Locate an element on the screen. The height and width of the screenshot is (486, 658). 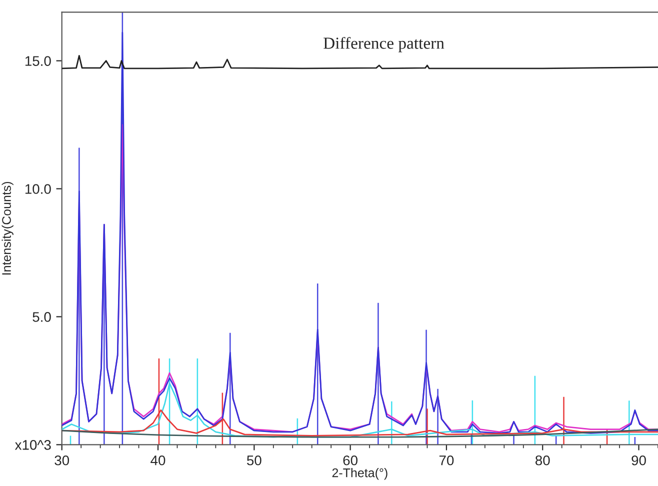
y-axis-title: Intensity(Counts) is located at coordinates (8, 228).